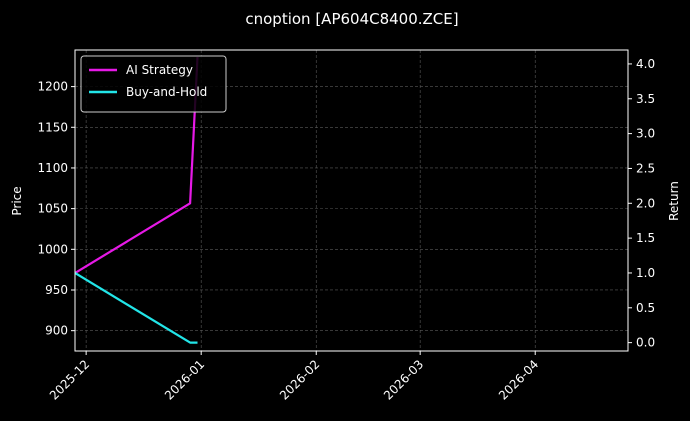 This screenshot has height=421, width=690. Describe the element at coordinates (52, 249) in the screenshot. I see `y-tick-label: 1000` at that location.